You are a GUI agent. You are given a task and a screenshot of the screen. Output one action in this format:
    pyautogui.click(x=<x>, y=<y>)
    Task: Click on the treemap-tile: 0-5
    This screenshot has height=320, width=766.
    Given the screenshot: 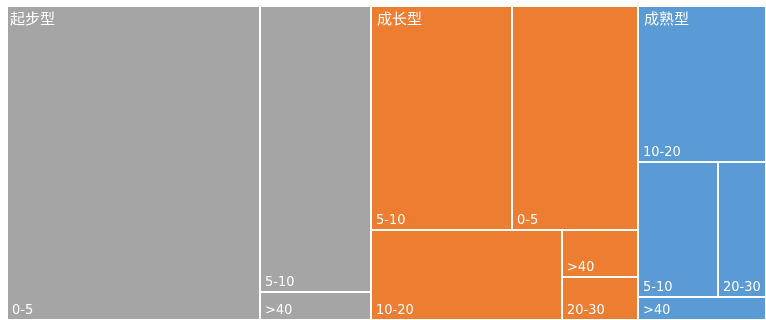 What is the action you would take?
    pyautogui.click(x=575, y=118)
    